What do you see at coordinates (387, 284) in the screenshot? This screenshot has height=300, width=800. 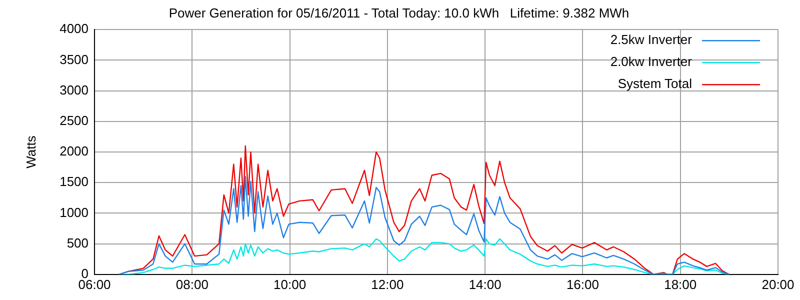 I see `x-tick-label: 12:00` at bounding box center [387, 284].